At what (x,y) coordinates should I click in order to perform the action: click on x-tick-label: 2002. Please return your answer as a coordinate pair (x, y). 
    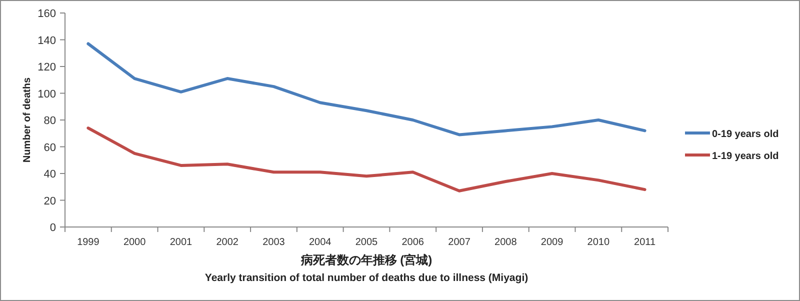
    Looking at the image, I should click on (227, 242).